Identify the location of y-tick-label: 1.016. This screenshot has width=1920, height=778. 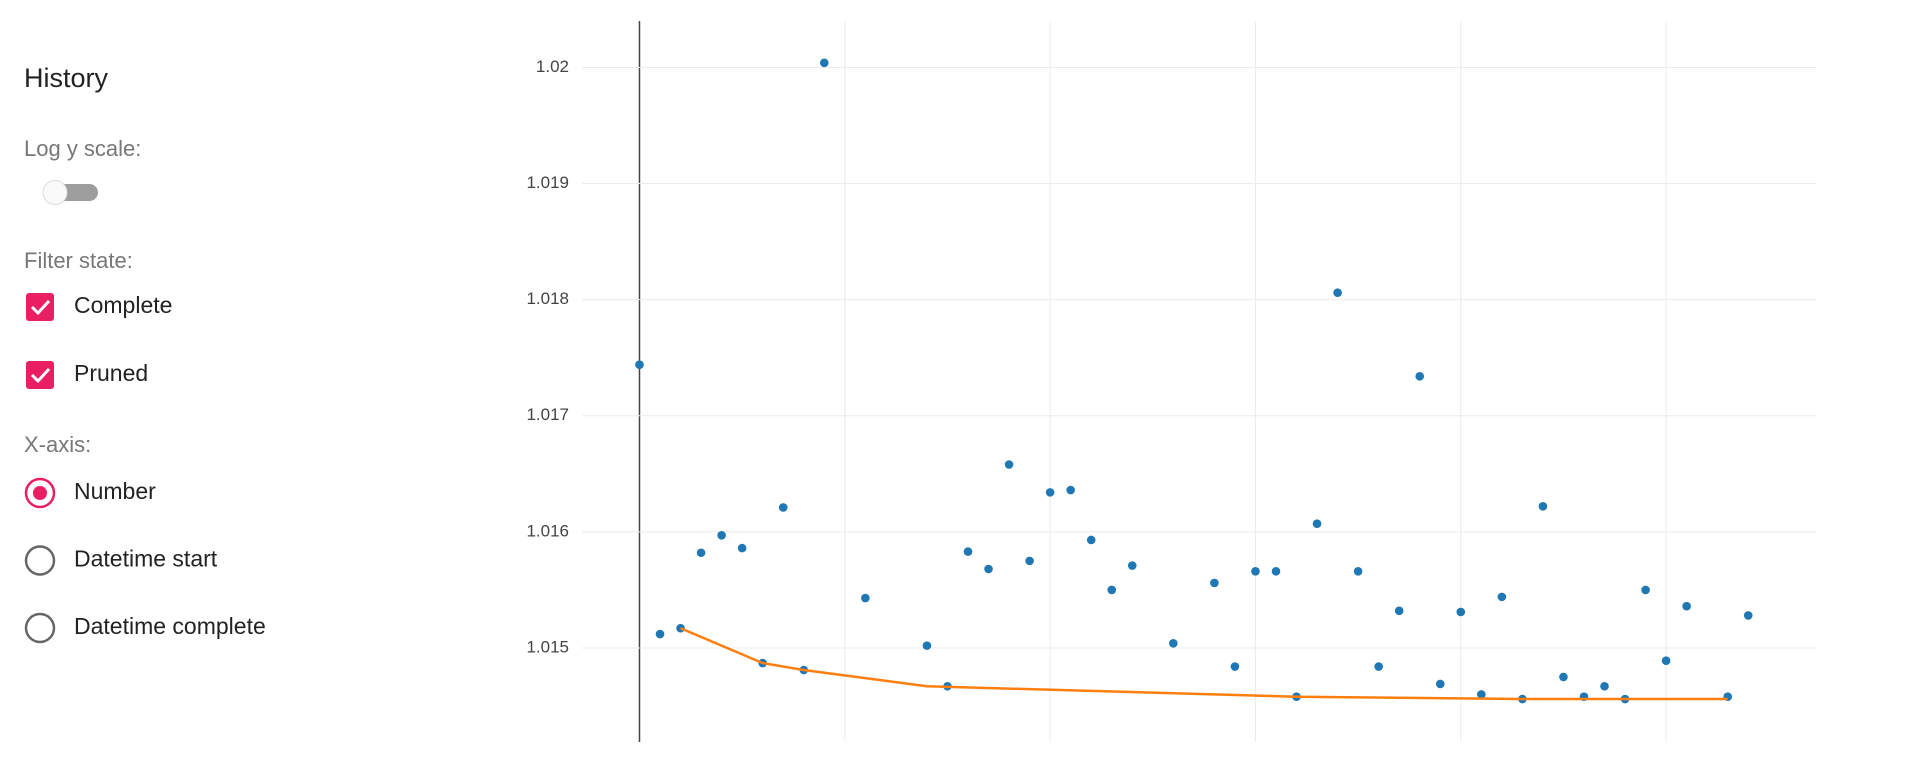
(547, 530).